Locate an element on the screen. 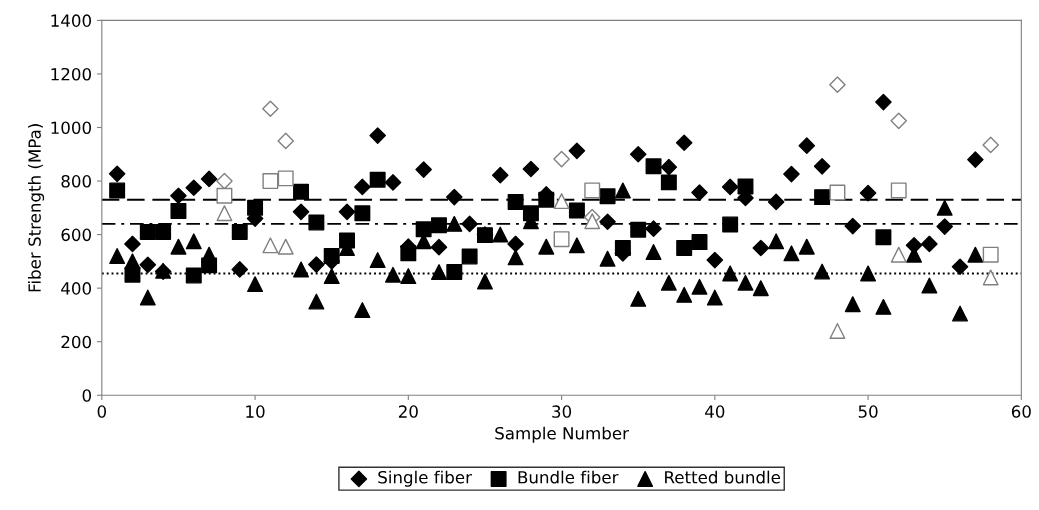 The height and width of the screenshot is (510, 1039). x-tick-label: 40 is located at coordinates (715, 411).